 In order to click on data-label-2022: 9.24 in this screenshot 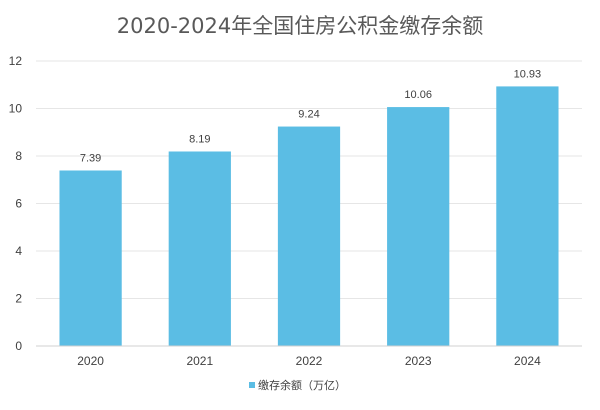, I will do `click(308, 115)`.